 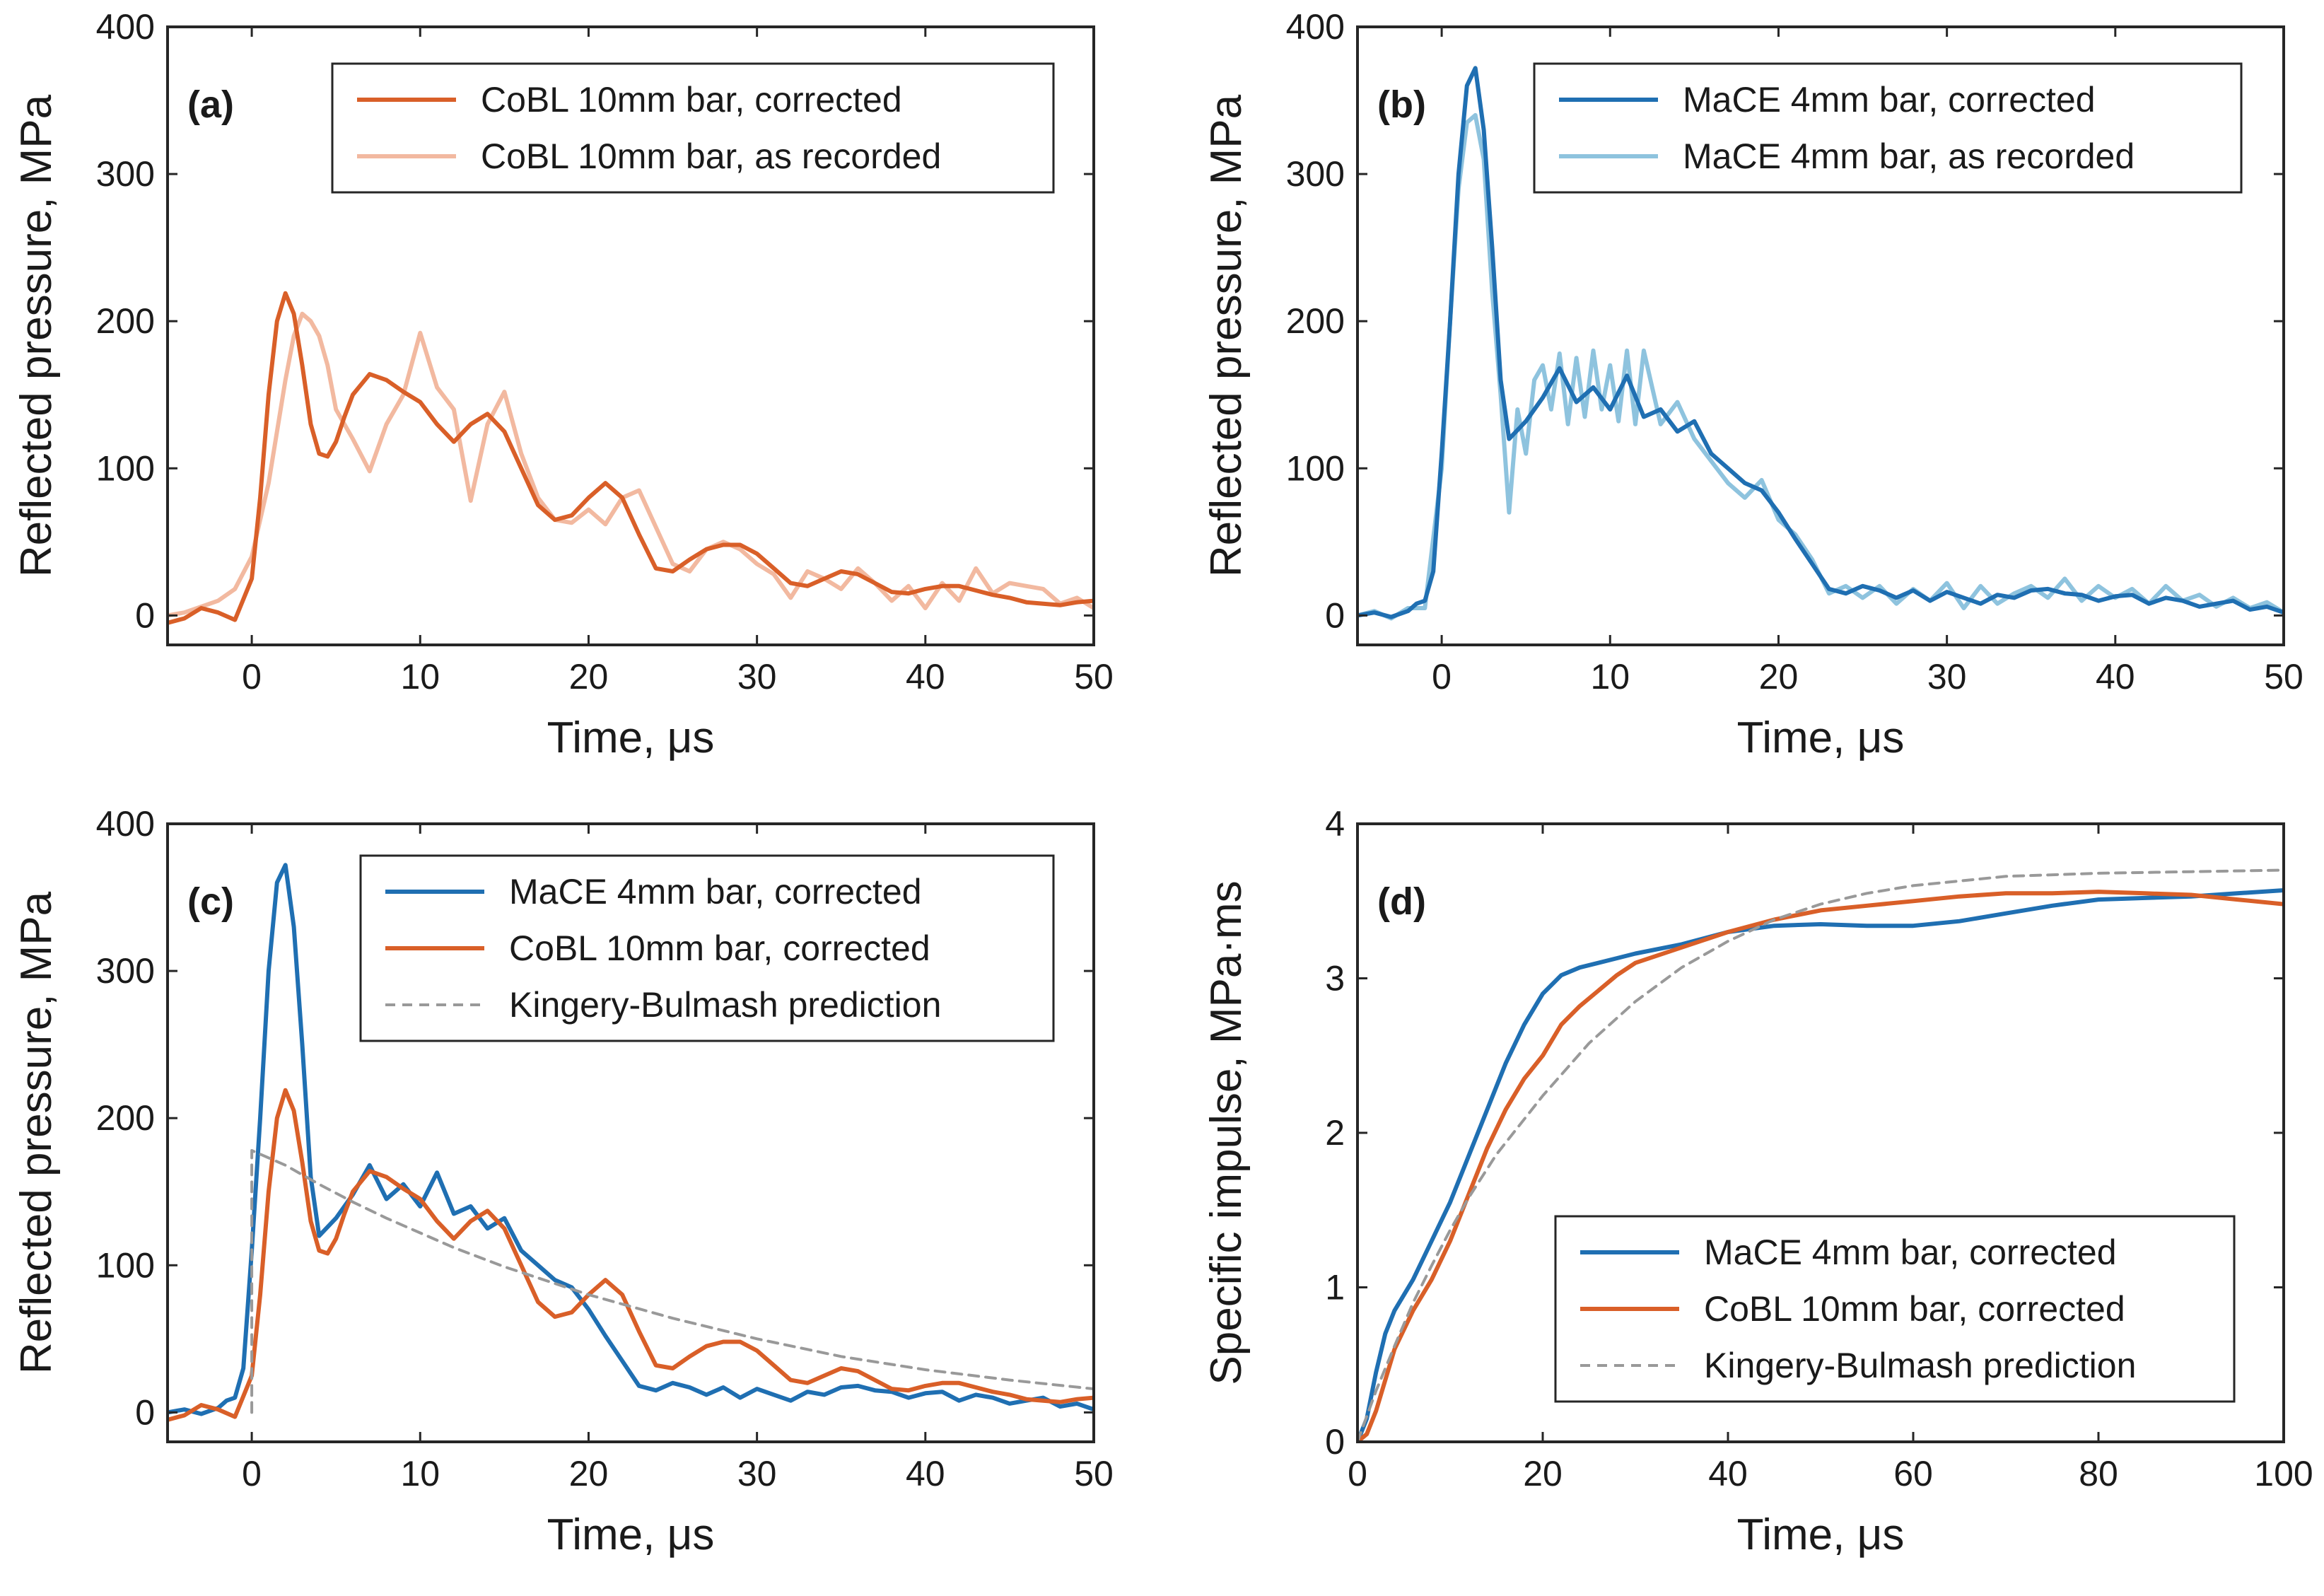 I want to click on y-tick-label: 4, so click(x=1335, y=824).